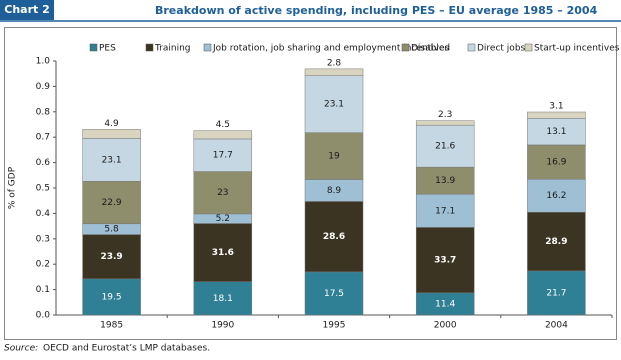 Image resolution: width=621 pixels, height=360 pixels. I want to click on y-tick-label: 0.0, so click(43, 316).